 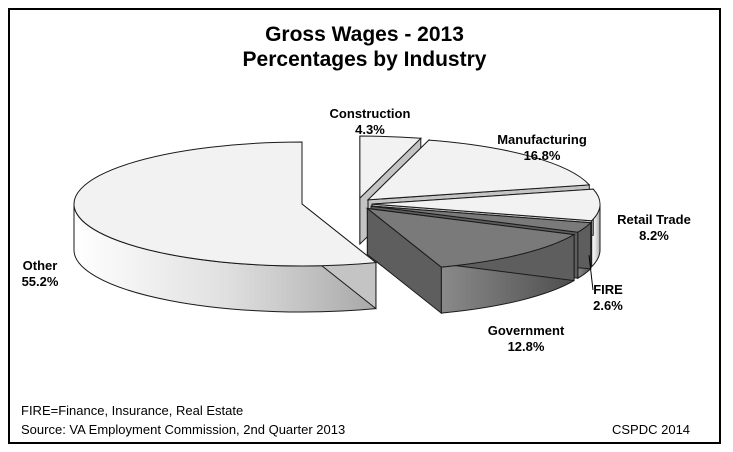 I want to click on credit-note: CSPDC 2014, so click(x=651, y=429).